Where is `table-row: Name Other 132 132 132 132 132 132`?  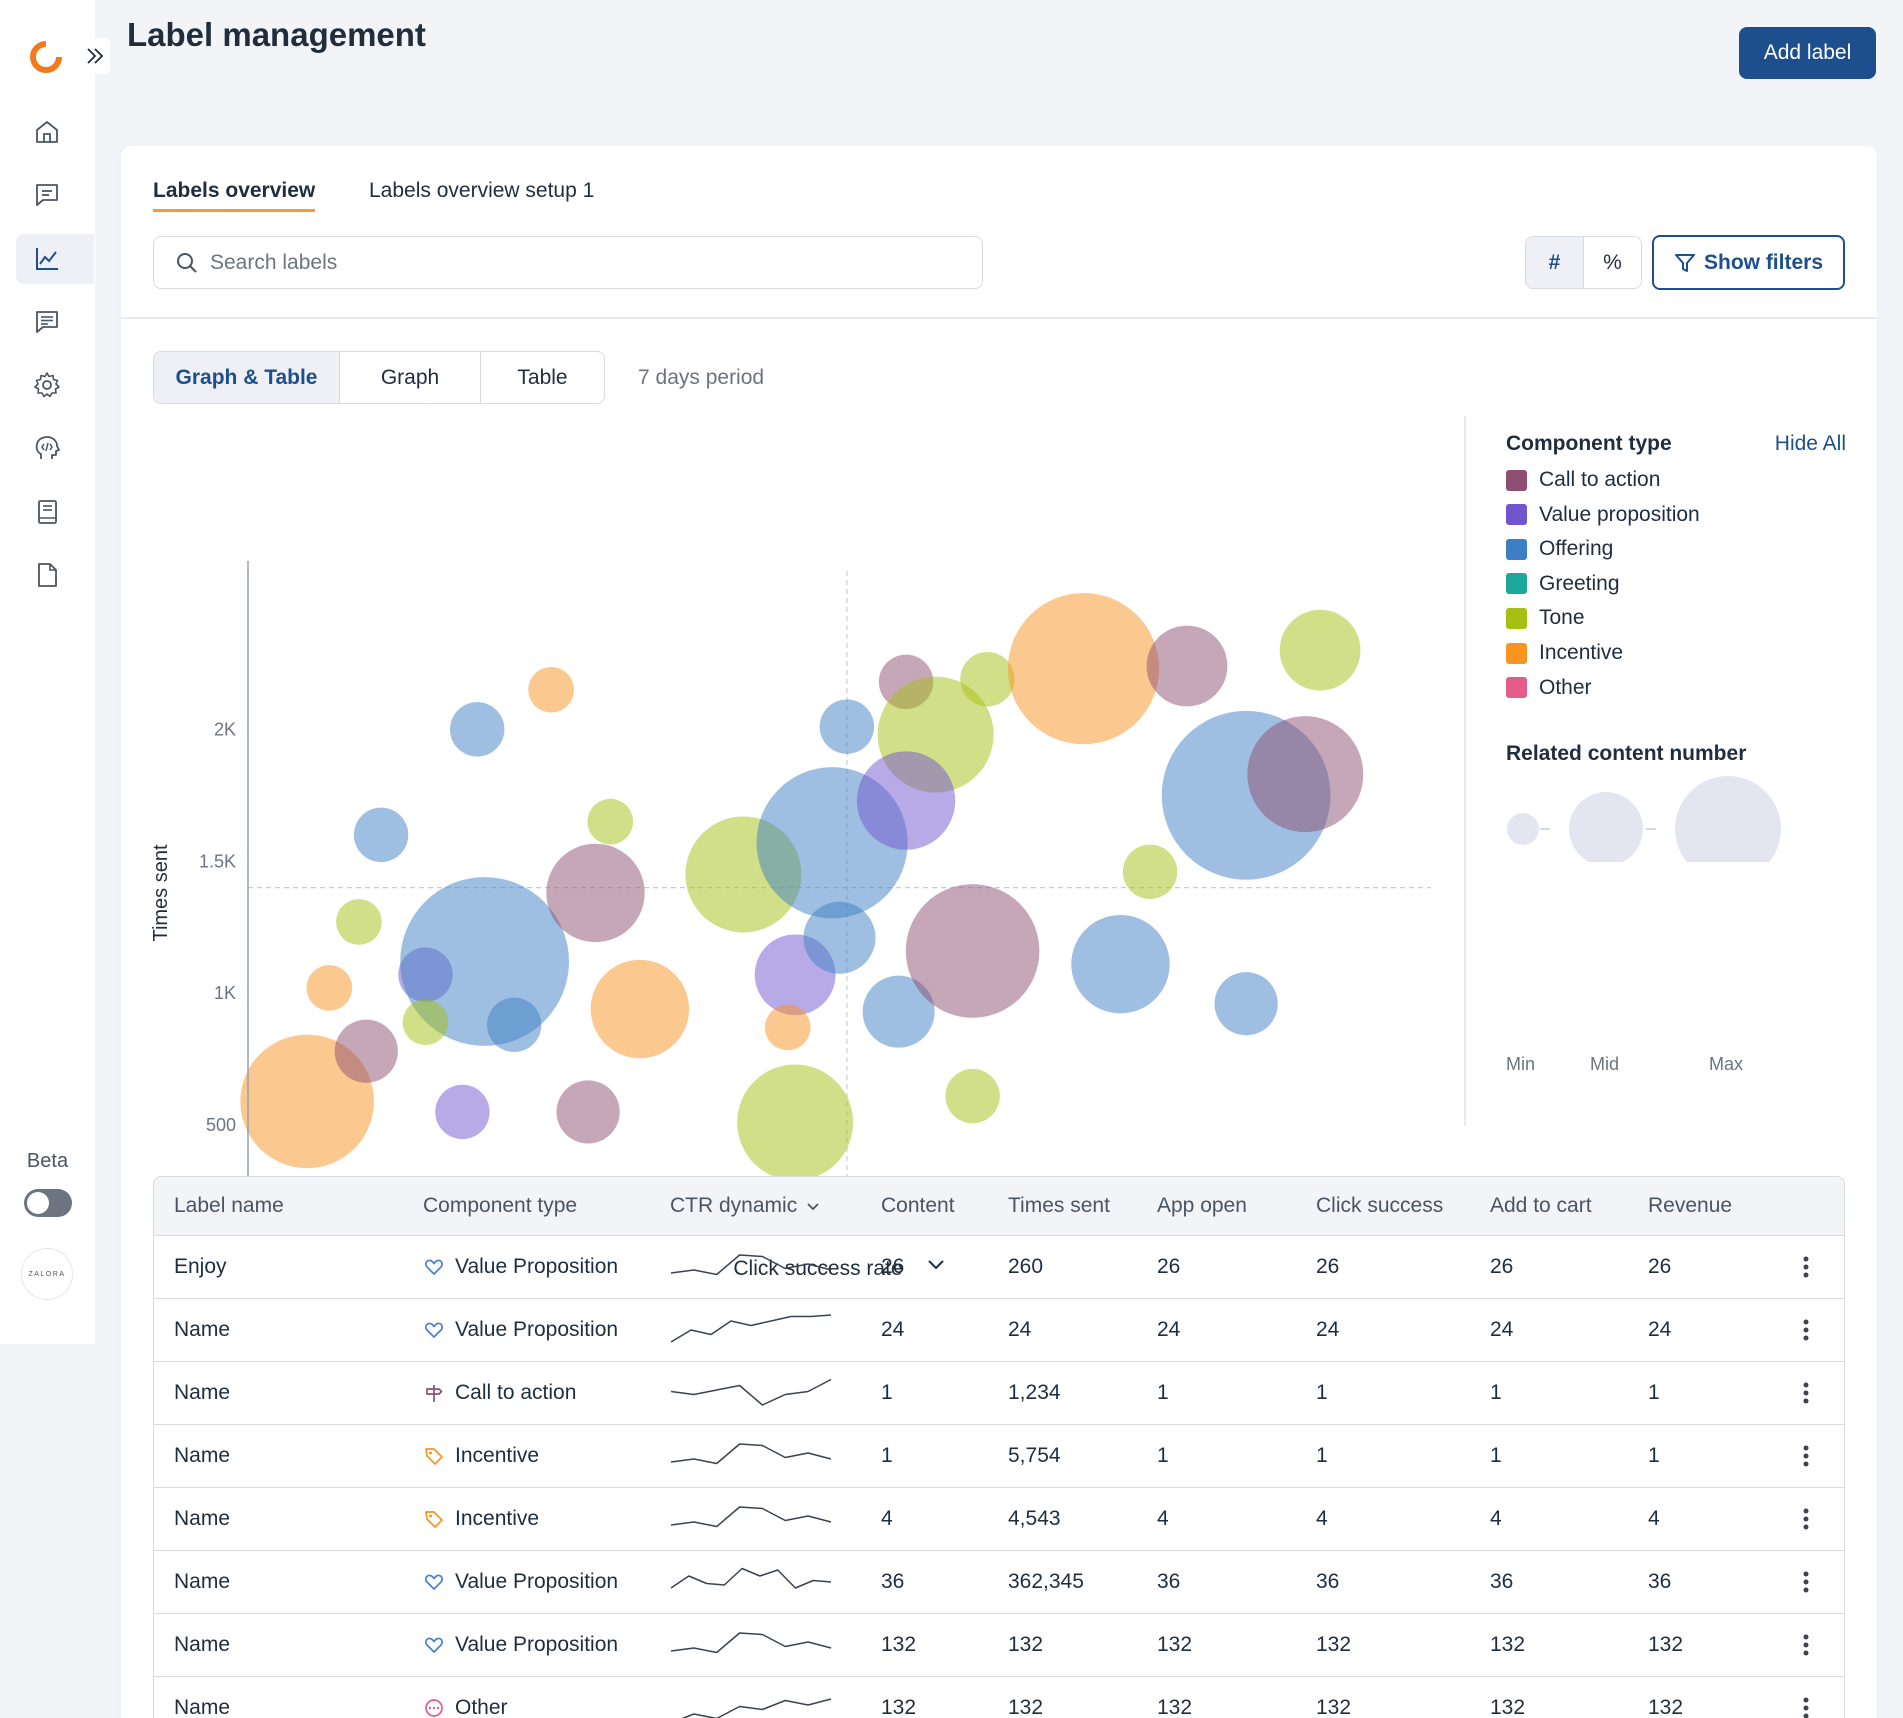 table-row: Name Other 132 132 132 132 132 132 is located at coordinates (999, 1697).